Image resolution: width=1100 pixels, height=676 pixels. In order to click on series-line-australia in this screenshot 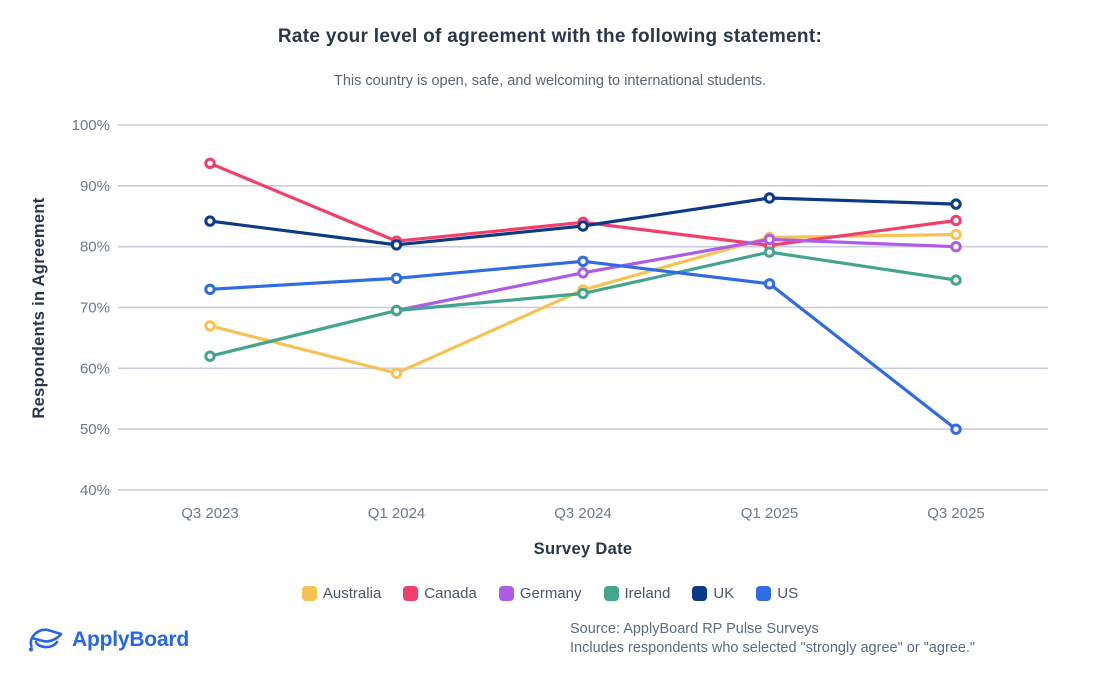, I will do `click(583, 303)`.